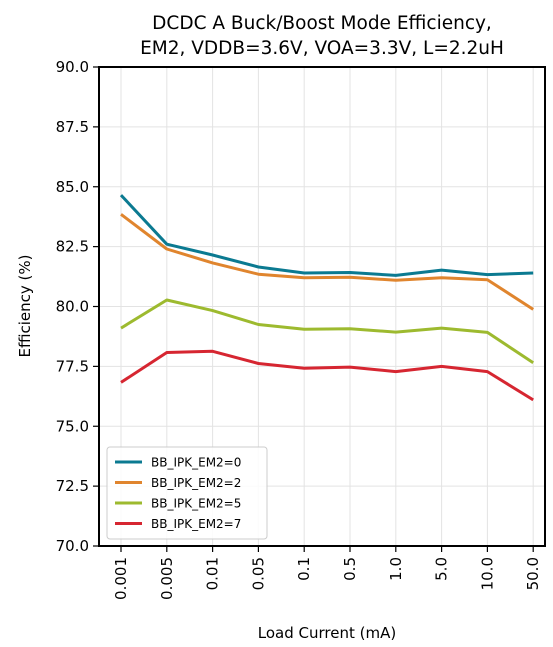 The image size is (553, 647). I want to click on x-tick-label: 0.005, so click(167, 578).